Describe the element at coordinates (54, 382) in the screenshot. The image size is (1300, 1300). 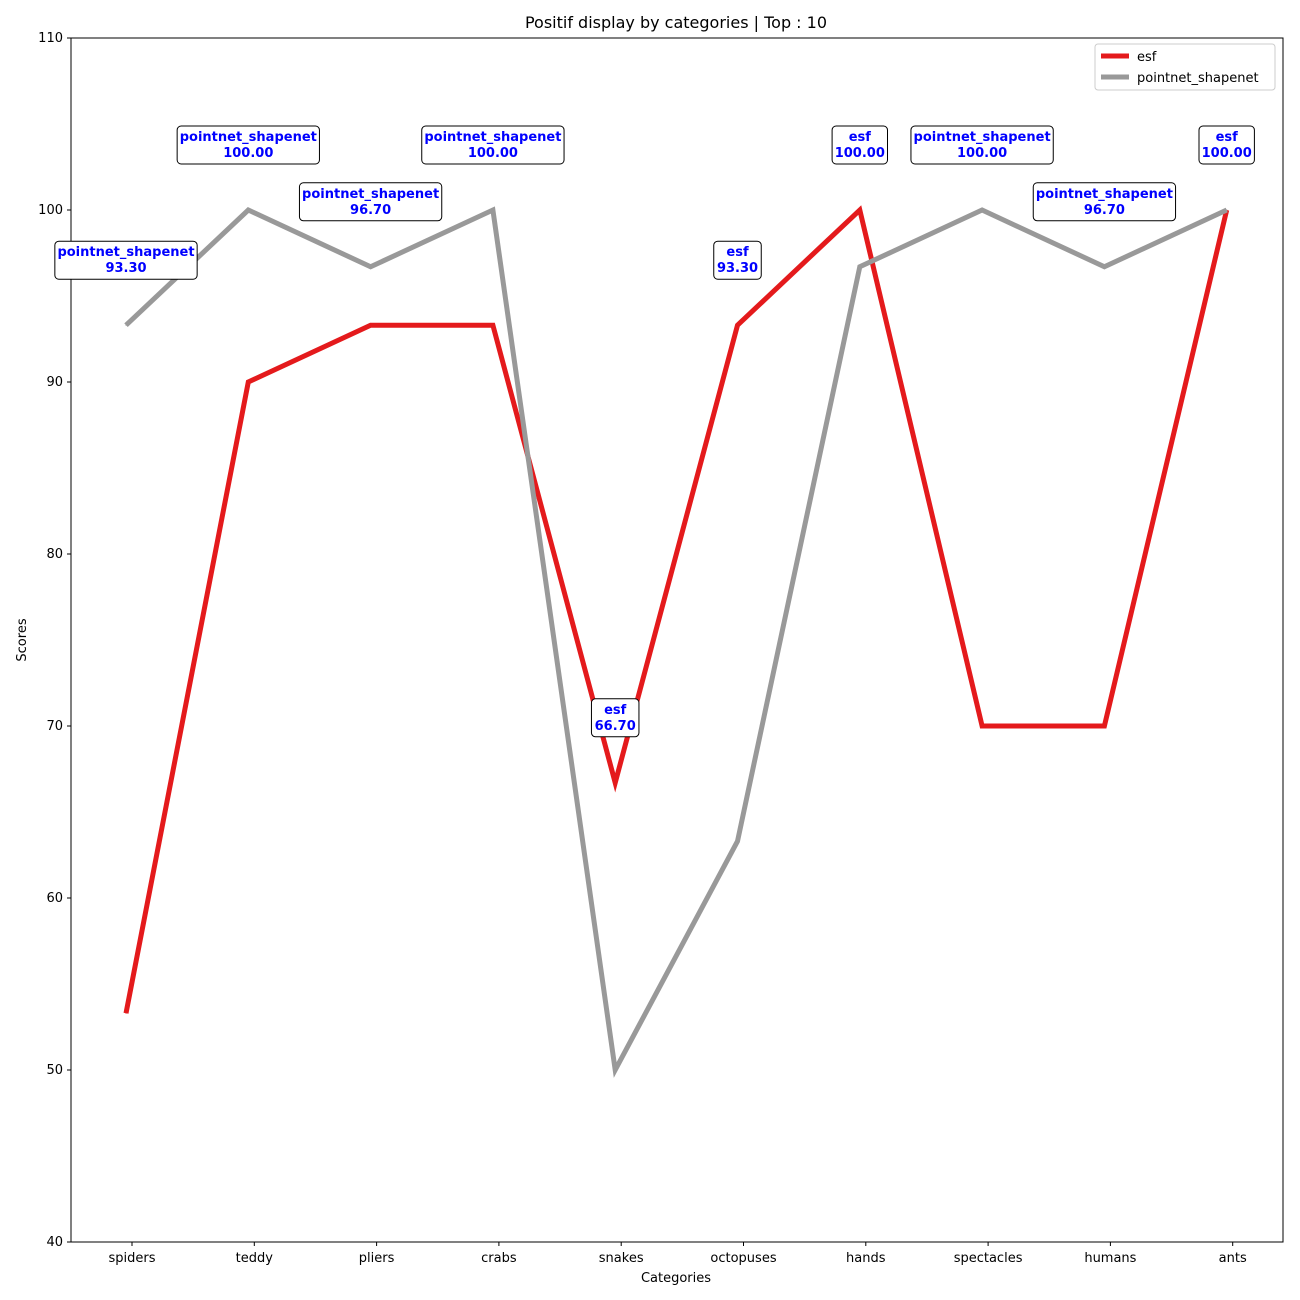
I see `y-tick-label: 90` at that location.